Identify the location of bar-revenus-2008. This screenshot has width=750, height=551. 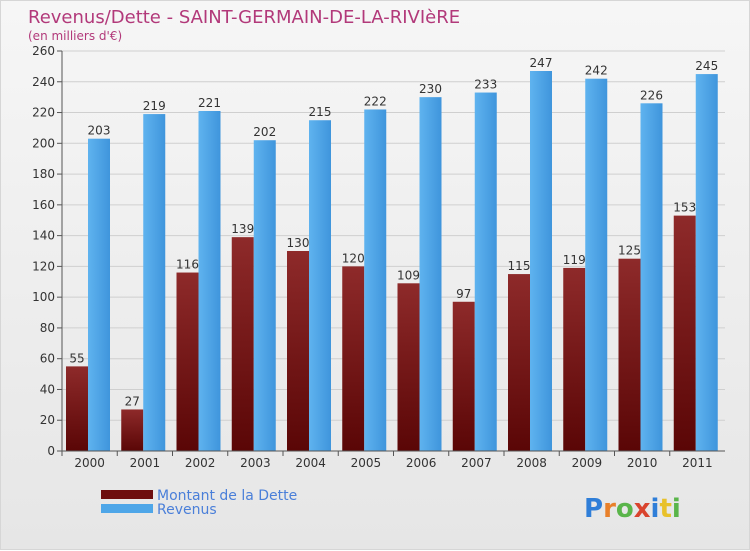
(541, 261).